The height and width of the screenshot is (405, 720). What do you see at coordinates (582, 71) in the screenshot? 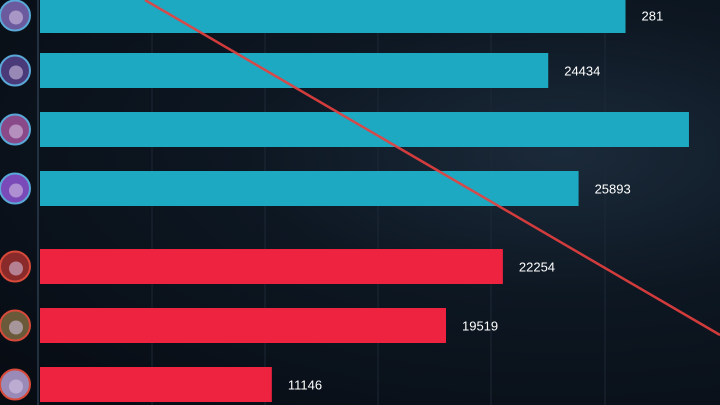
I see `value-label-2: 24434` at bounding box center [582, 71].